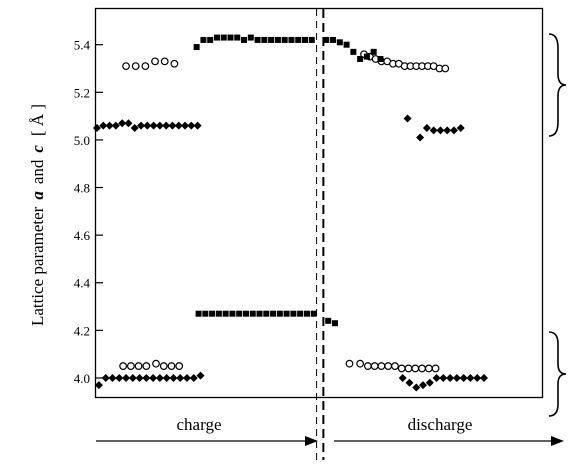 This screenshot has width=573, height=472. I want to click on y-tick-label-4.2: 4.2, so click(82, 330).